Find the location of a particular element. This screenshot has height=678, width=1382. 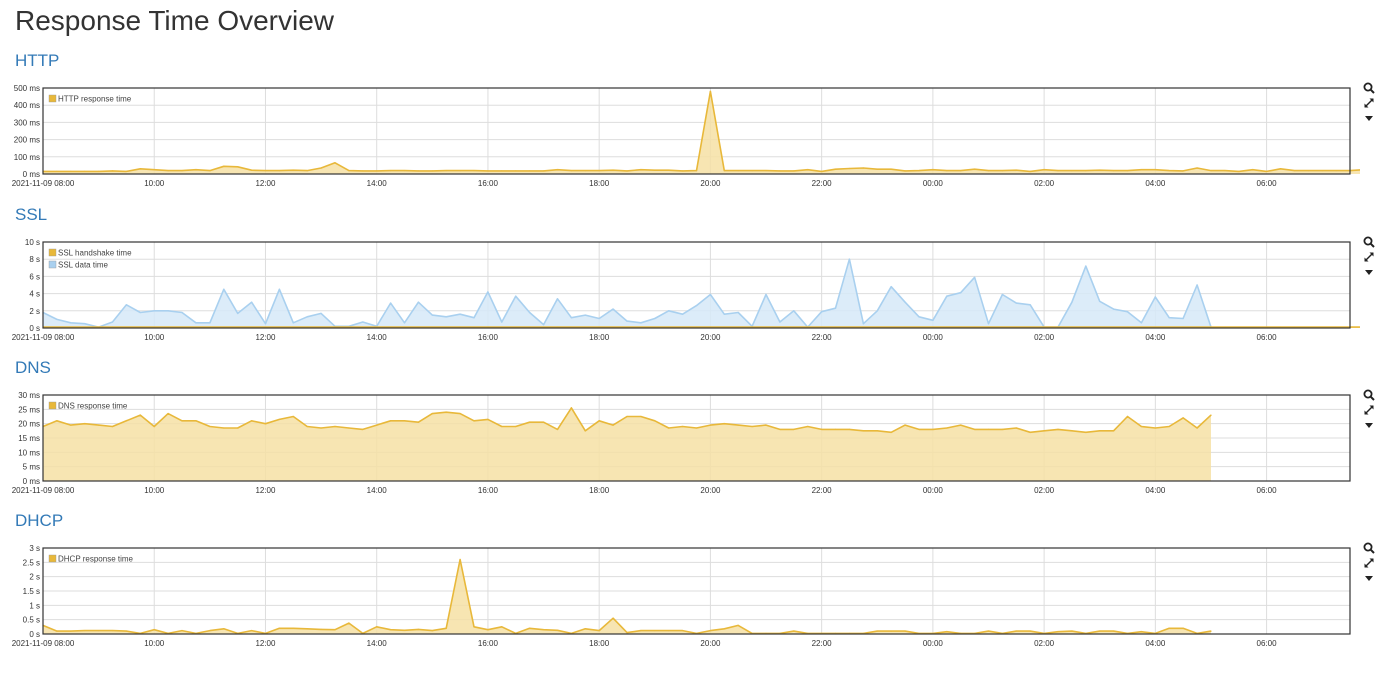

y-tick-label: 4 s is located at coordinates (34, 294).